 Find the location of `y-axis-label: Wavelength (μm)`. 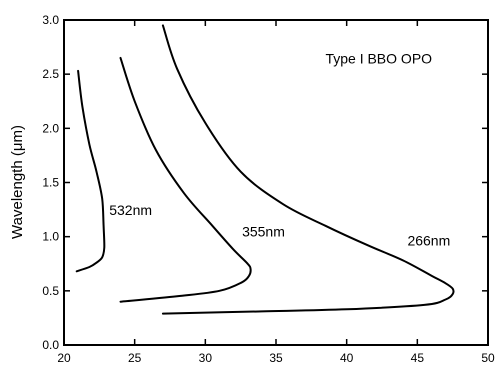

y-axis-label: Wavelength (μm) is located at coordinates (17, 182).